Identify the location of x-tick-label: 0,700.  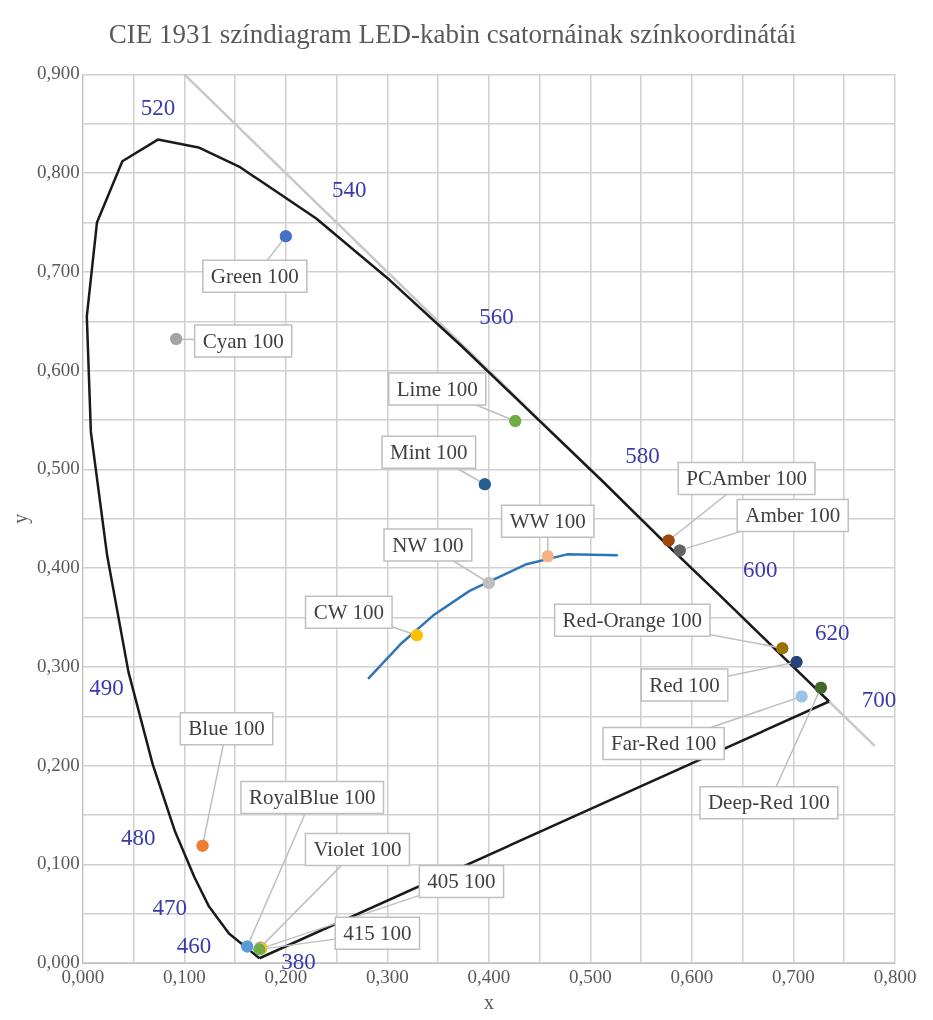
(793, 976).